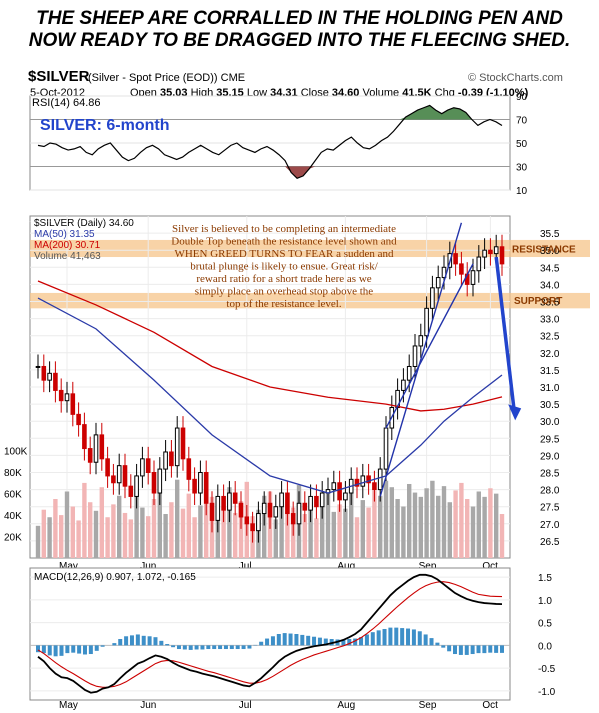 This screenshot has width=599, height=713. Describe the element at coordinates (547, 692) in the screenshot. I see `macd-tick-label: -1.0` at that location.